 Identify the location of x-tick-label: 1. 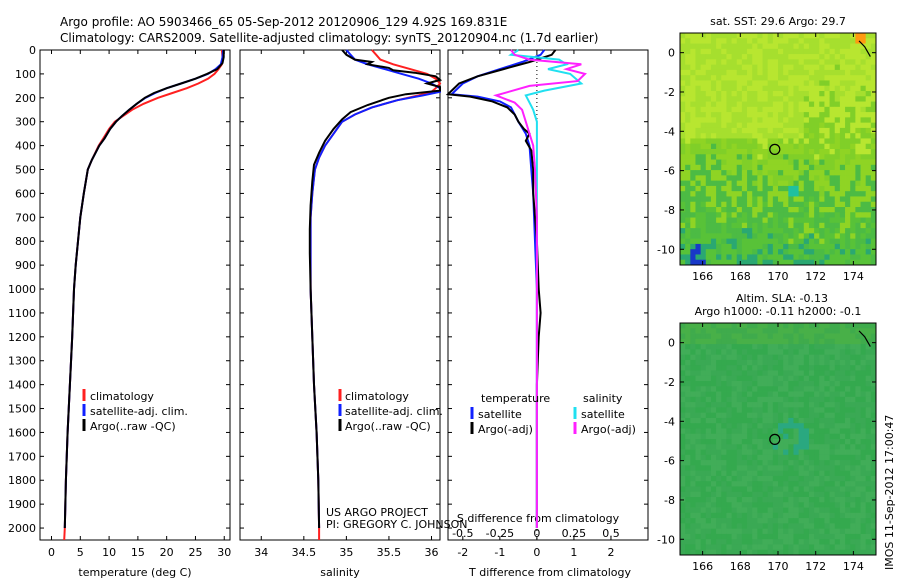
(573, 552).